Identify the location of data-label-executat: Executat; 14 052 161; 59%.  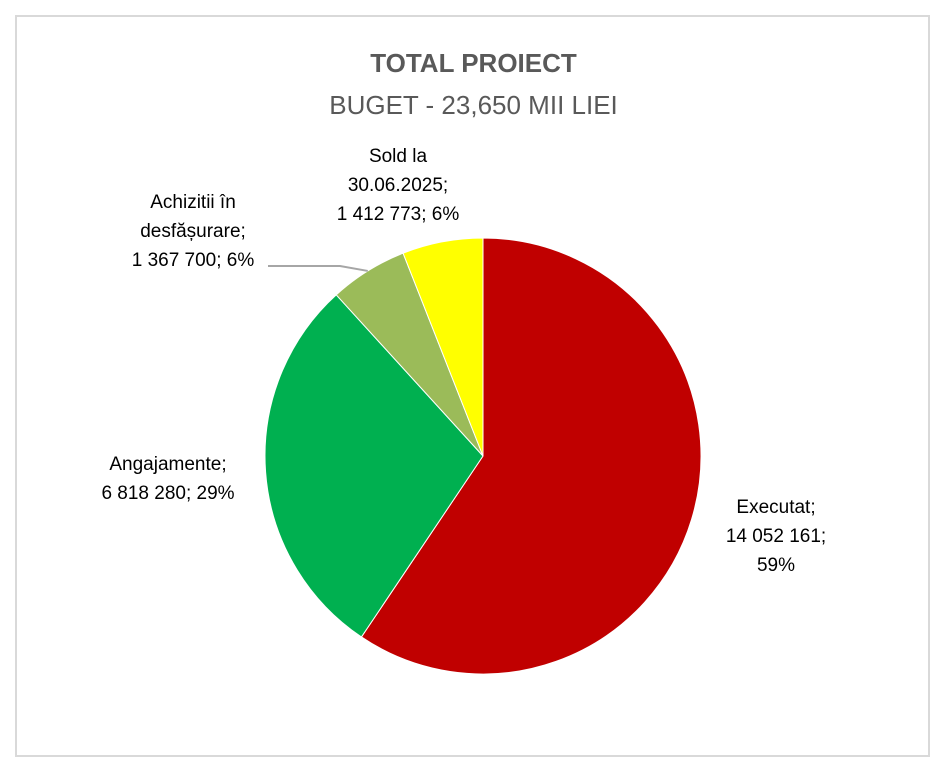
(776, 536).